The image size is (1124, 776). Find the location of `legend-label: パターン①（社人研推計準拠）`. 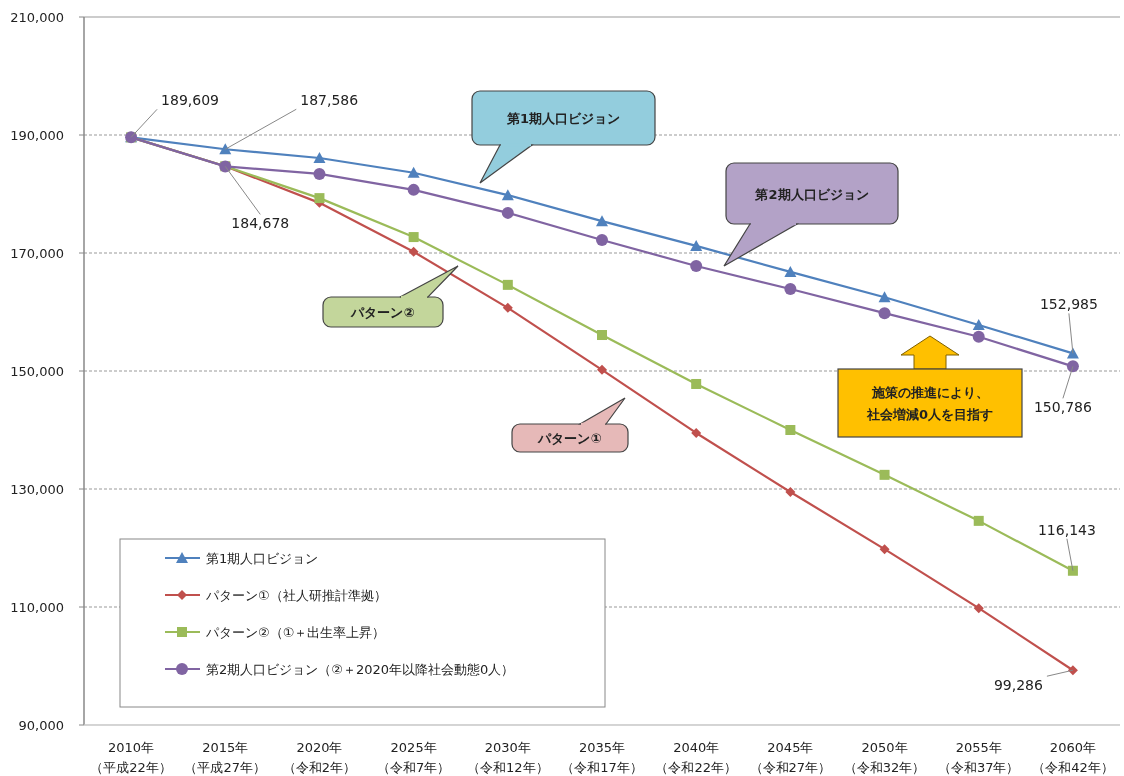

legend-label: パターン①（社人研推計準拠） is located at coordinates (296, 595).